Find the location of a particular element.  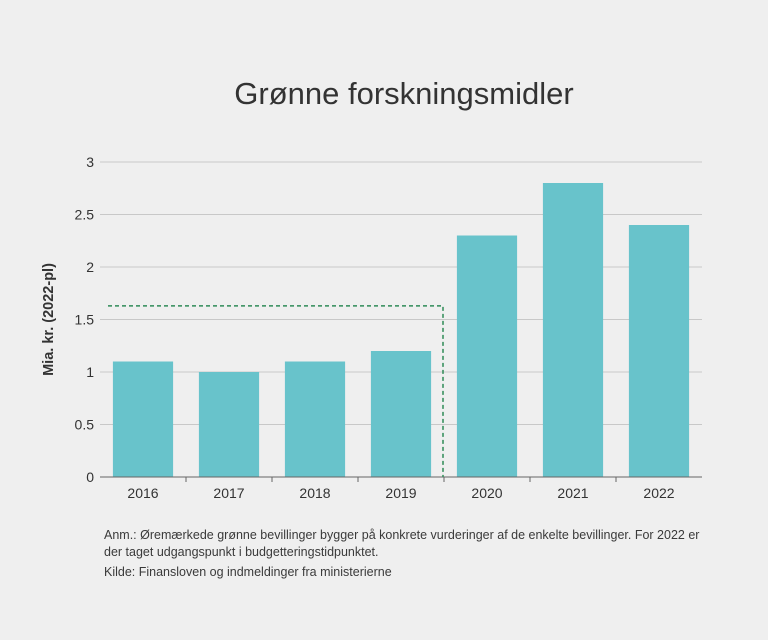

bar-2019 is located at coordinates (401, 414).